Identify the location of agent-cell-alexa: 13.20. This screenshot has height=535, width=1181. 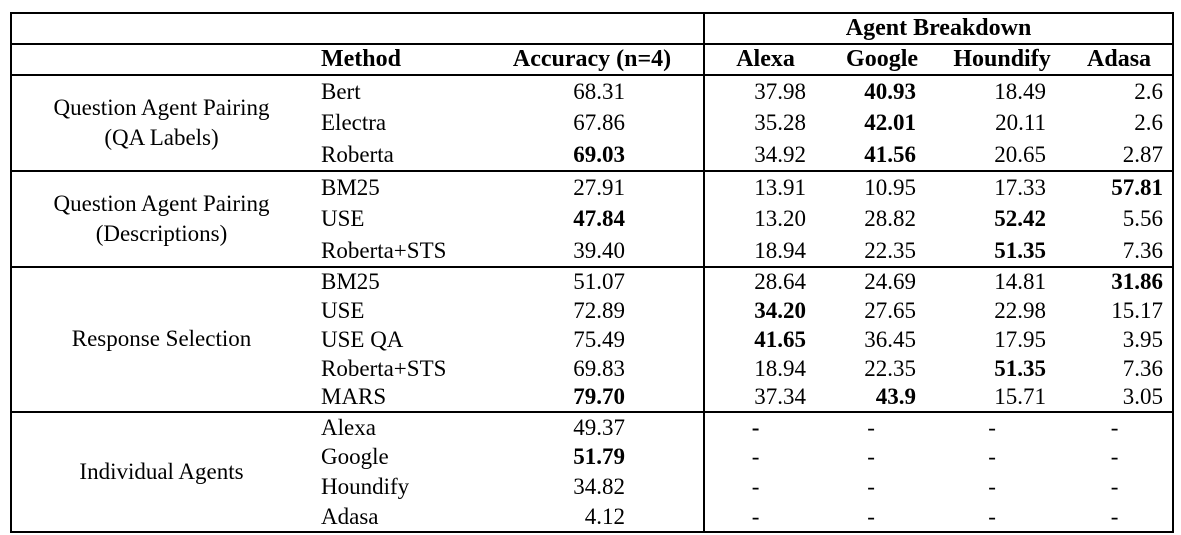
(765, 219).